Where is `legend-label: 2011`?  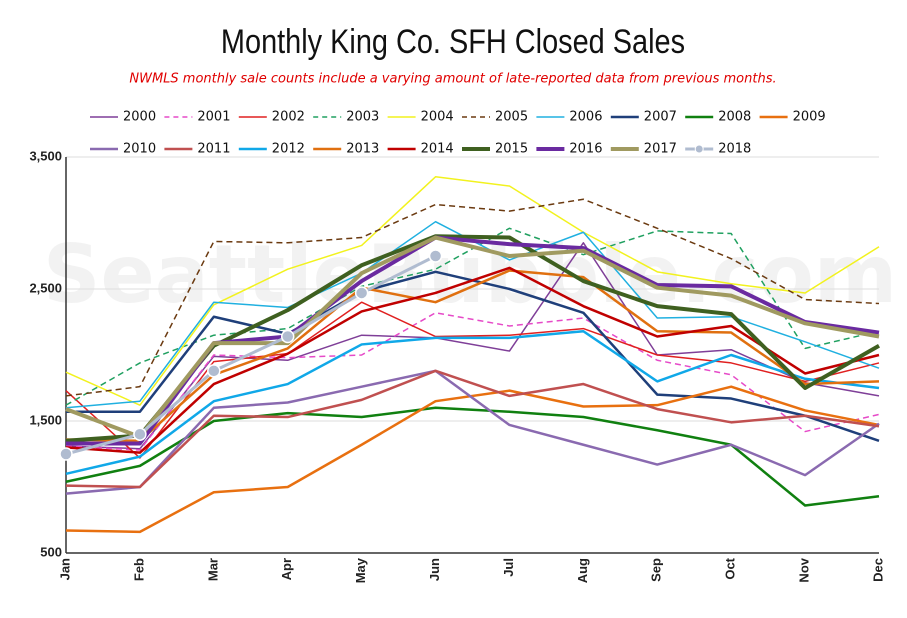 legend-label: 2011 is located at coordinates (213, 149).